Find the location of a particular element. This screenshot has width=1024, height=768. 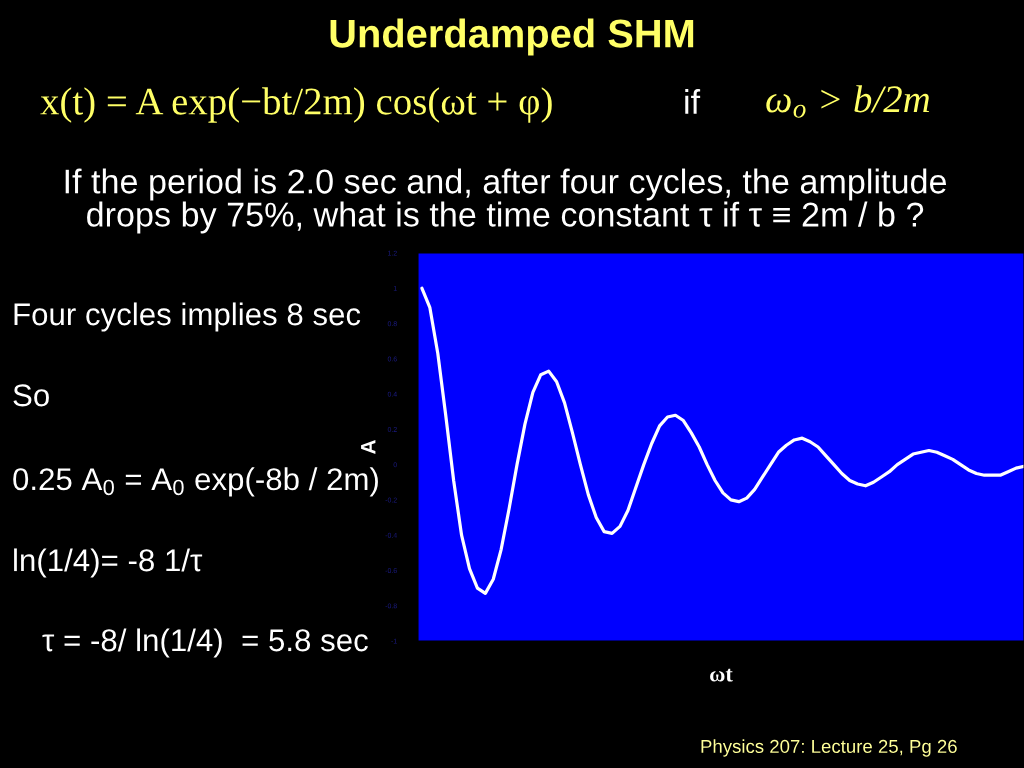

text: Physics 207: Lecture 25, Pg 26 is located at coordinates (829, 748).